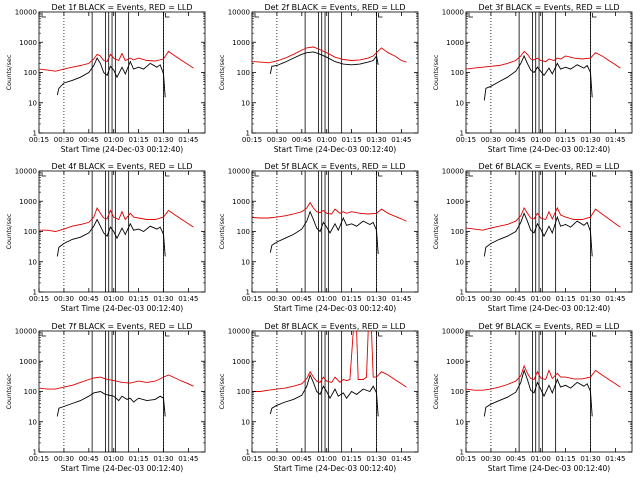  Describe the element at coordinates (121, 166) in the screenshot. I see `chart-title: Det 4f BLACK = Events, RED = LLD` at that location.